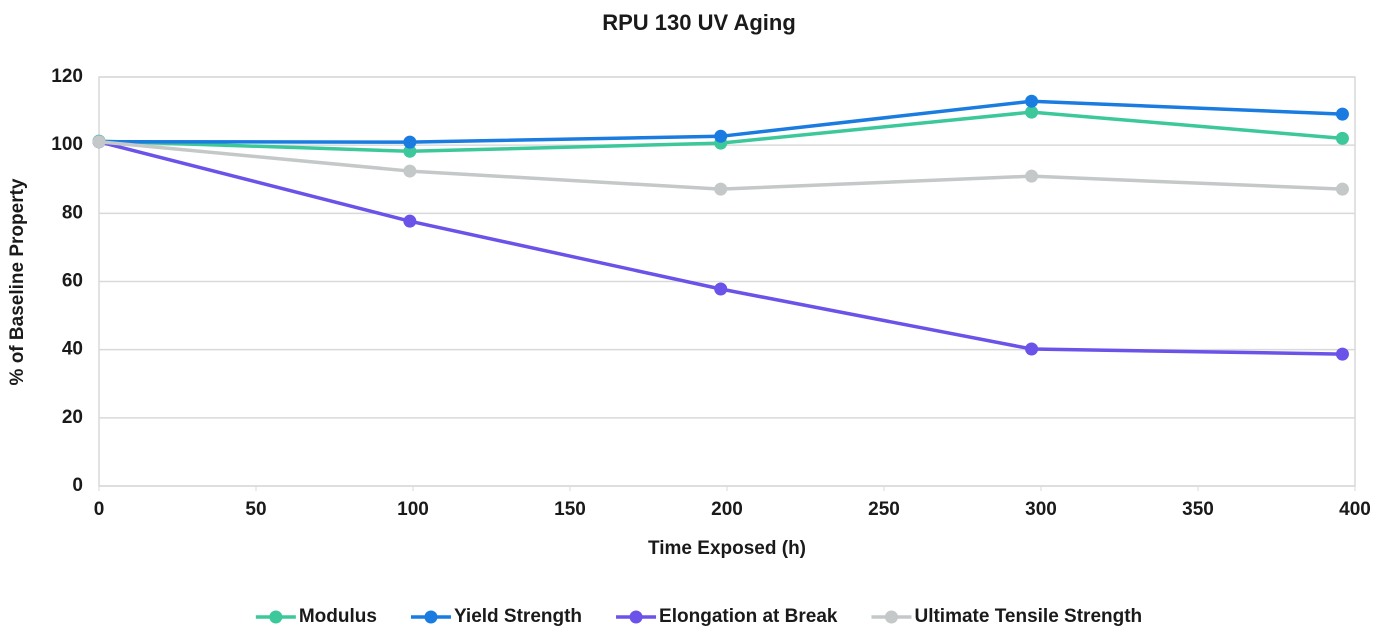 The width and height of the screenshot is (1398, 632). What do you see at coordinates (1198, 509) in the screenshot?
I see `x-tick-label: 350` at bounding box center [1198, 509].